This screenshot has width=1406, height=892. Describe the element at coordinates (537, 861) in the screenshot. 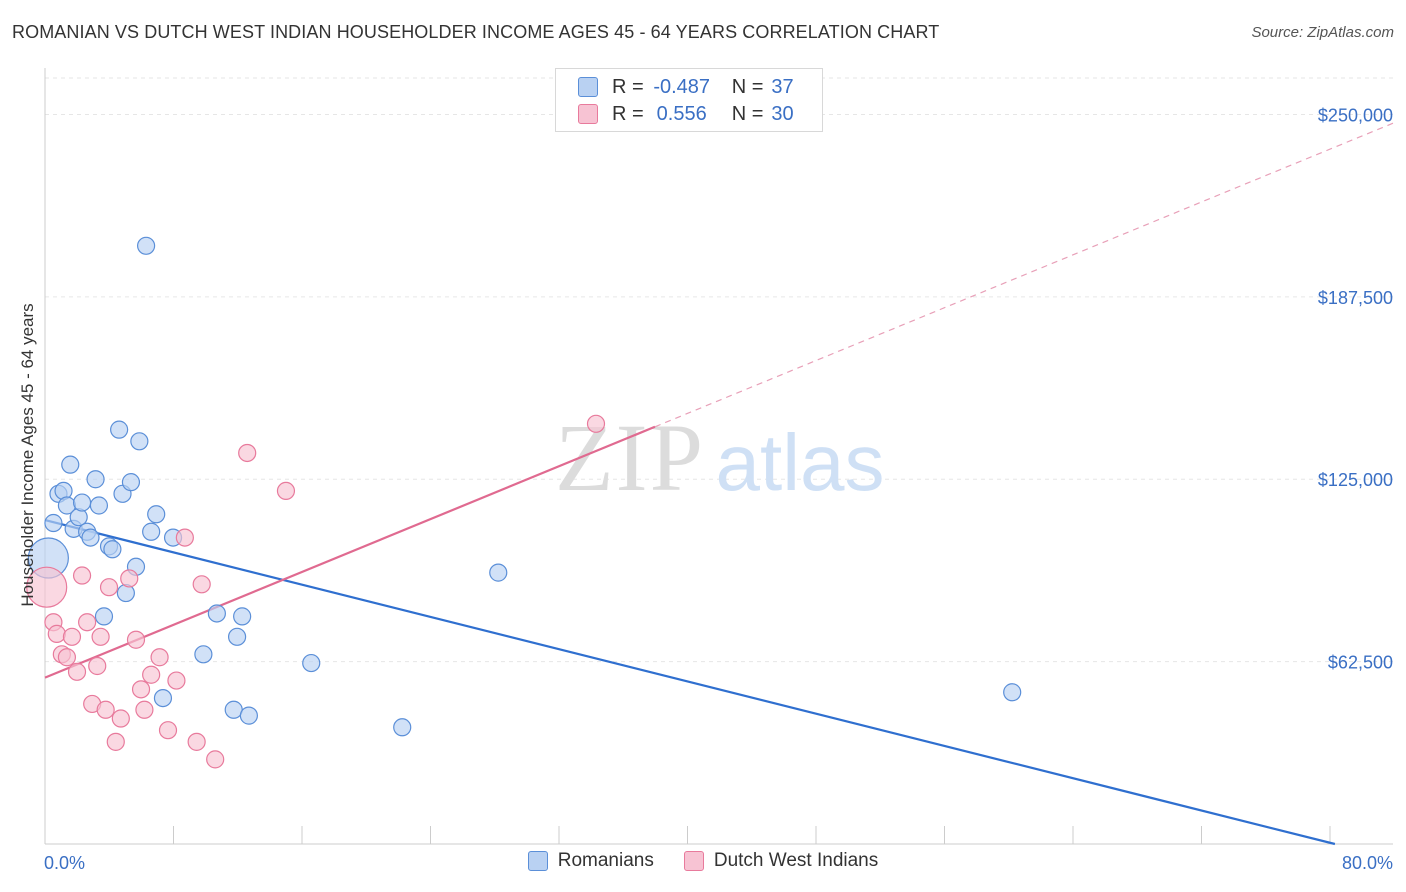

I see `series-swatch-romanians` at that location.